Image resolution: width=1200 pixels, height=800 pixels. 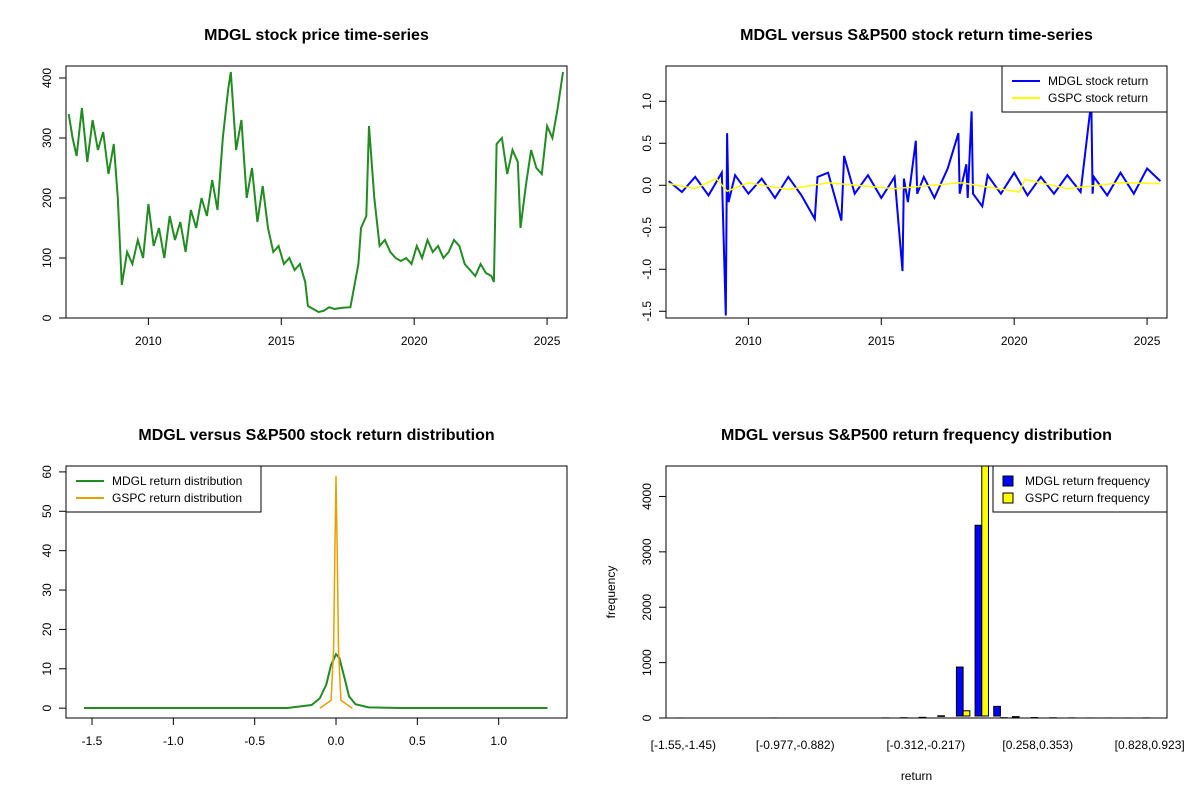 What do you see at coordinates (254, 741) in the screenshot?
I see `x-tick-label: -0.5` at bounding box center [254, 741].